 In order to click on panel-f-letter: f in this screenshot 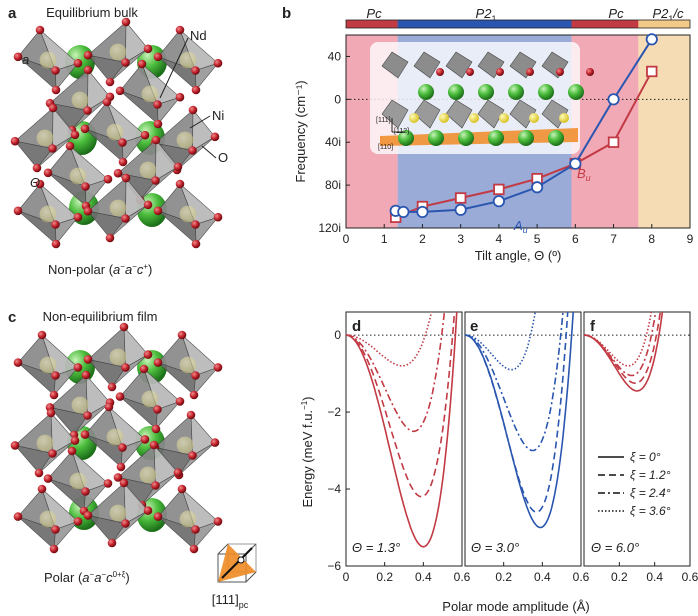, I will do `click(593, 326)`.